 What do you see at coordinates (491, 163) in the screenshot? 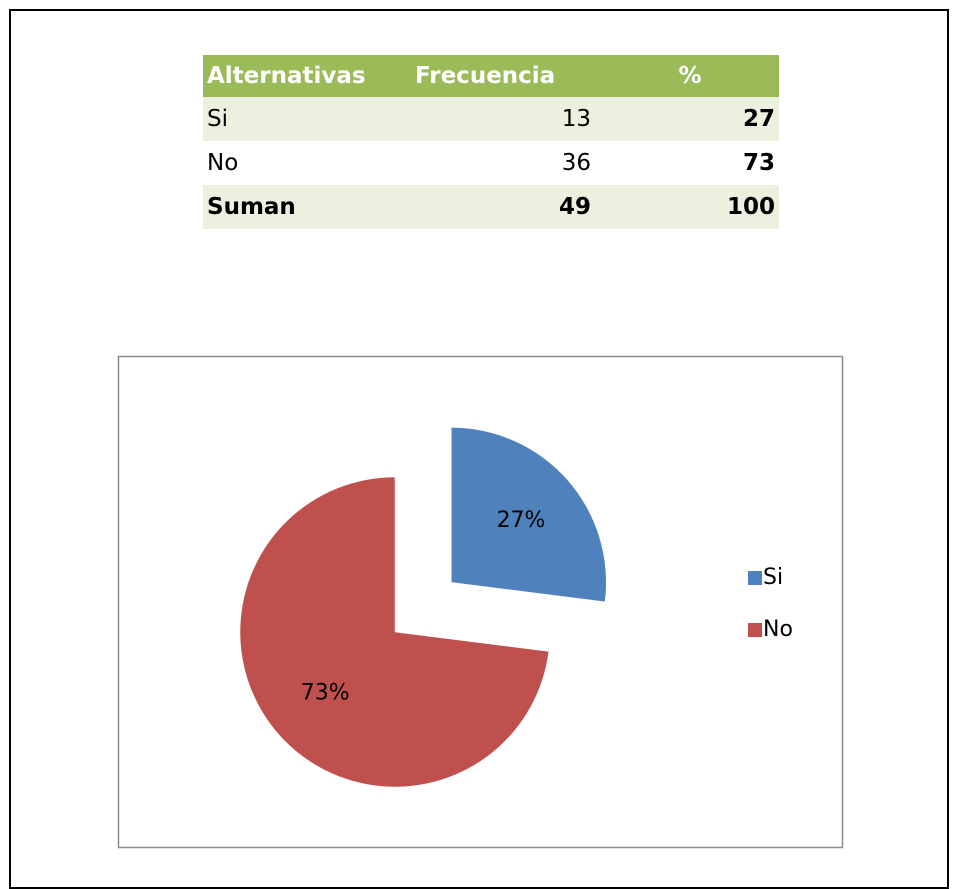
I see `row: No 36 73` at bounding box center [491, 163].